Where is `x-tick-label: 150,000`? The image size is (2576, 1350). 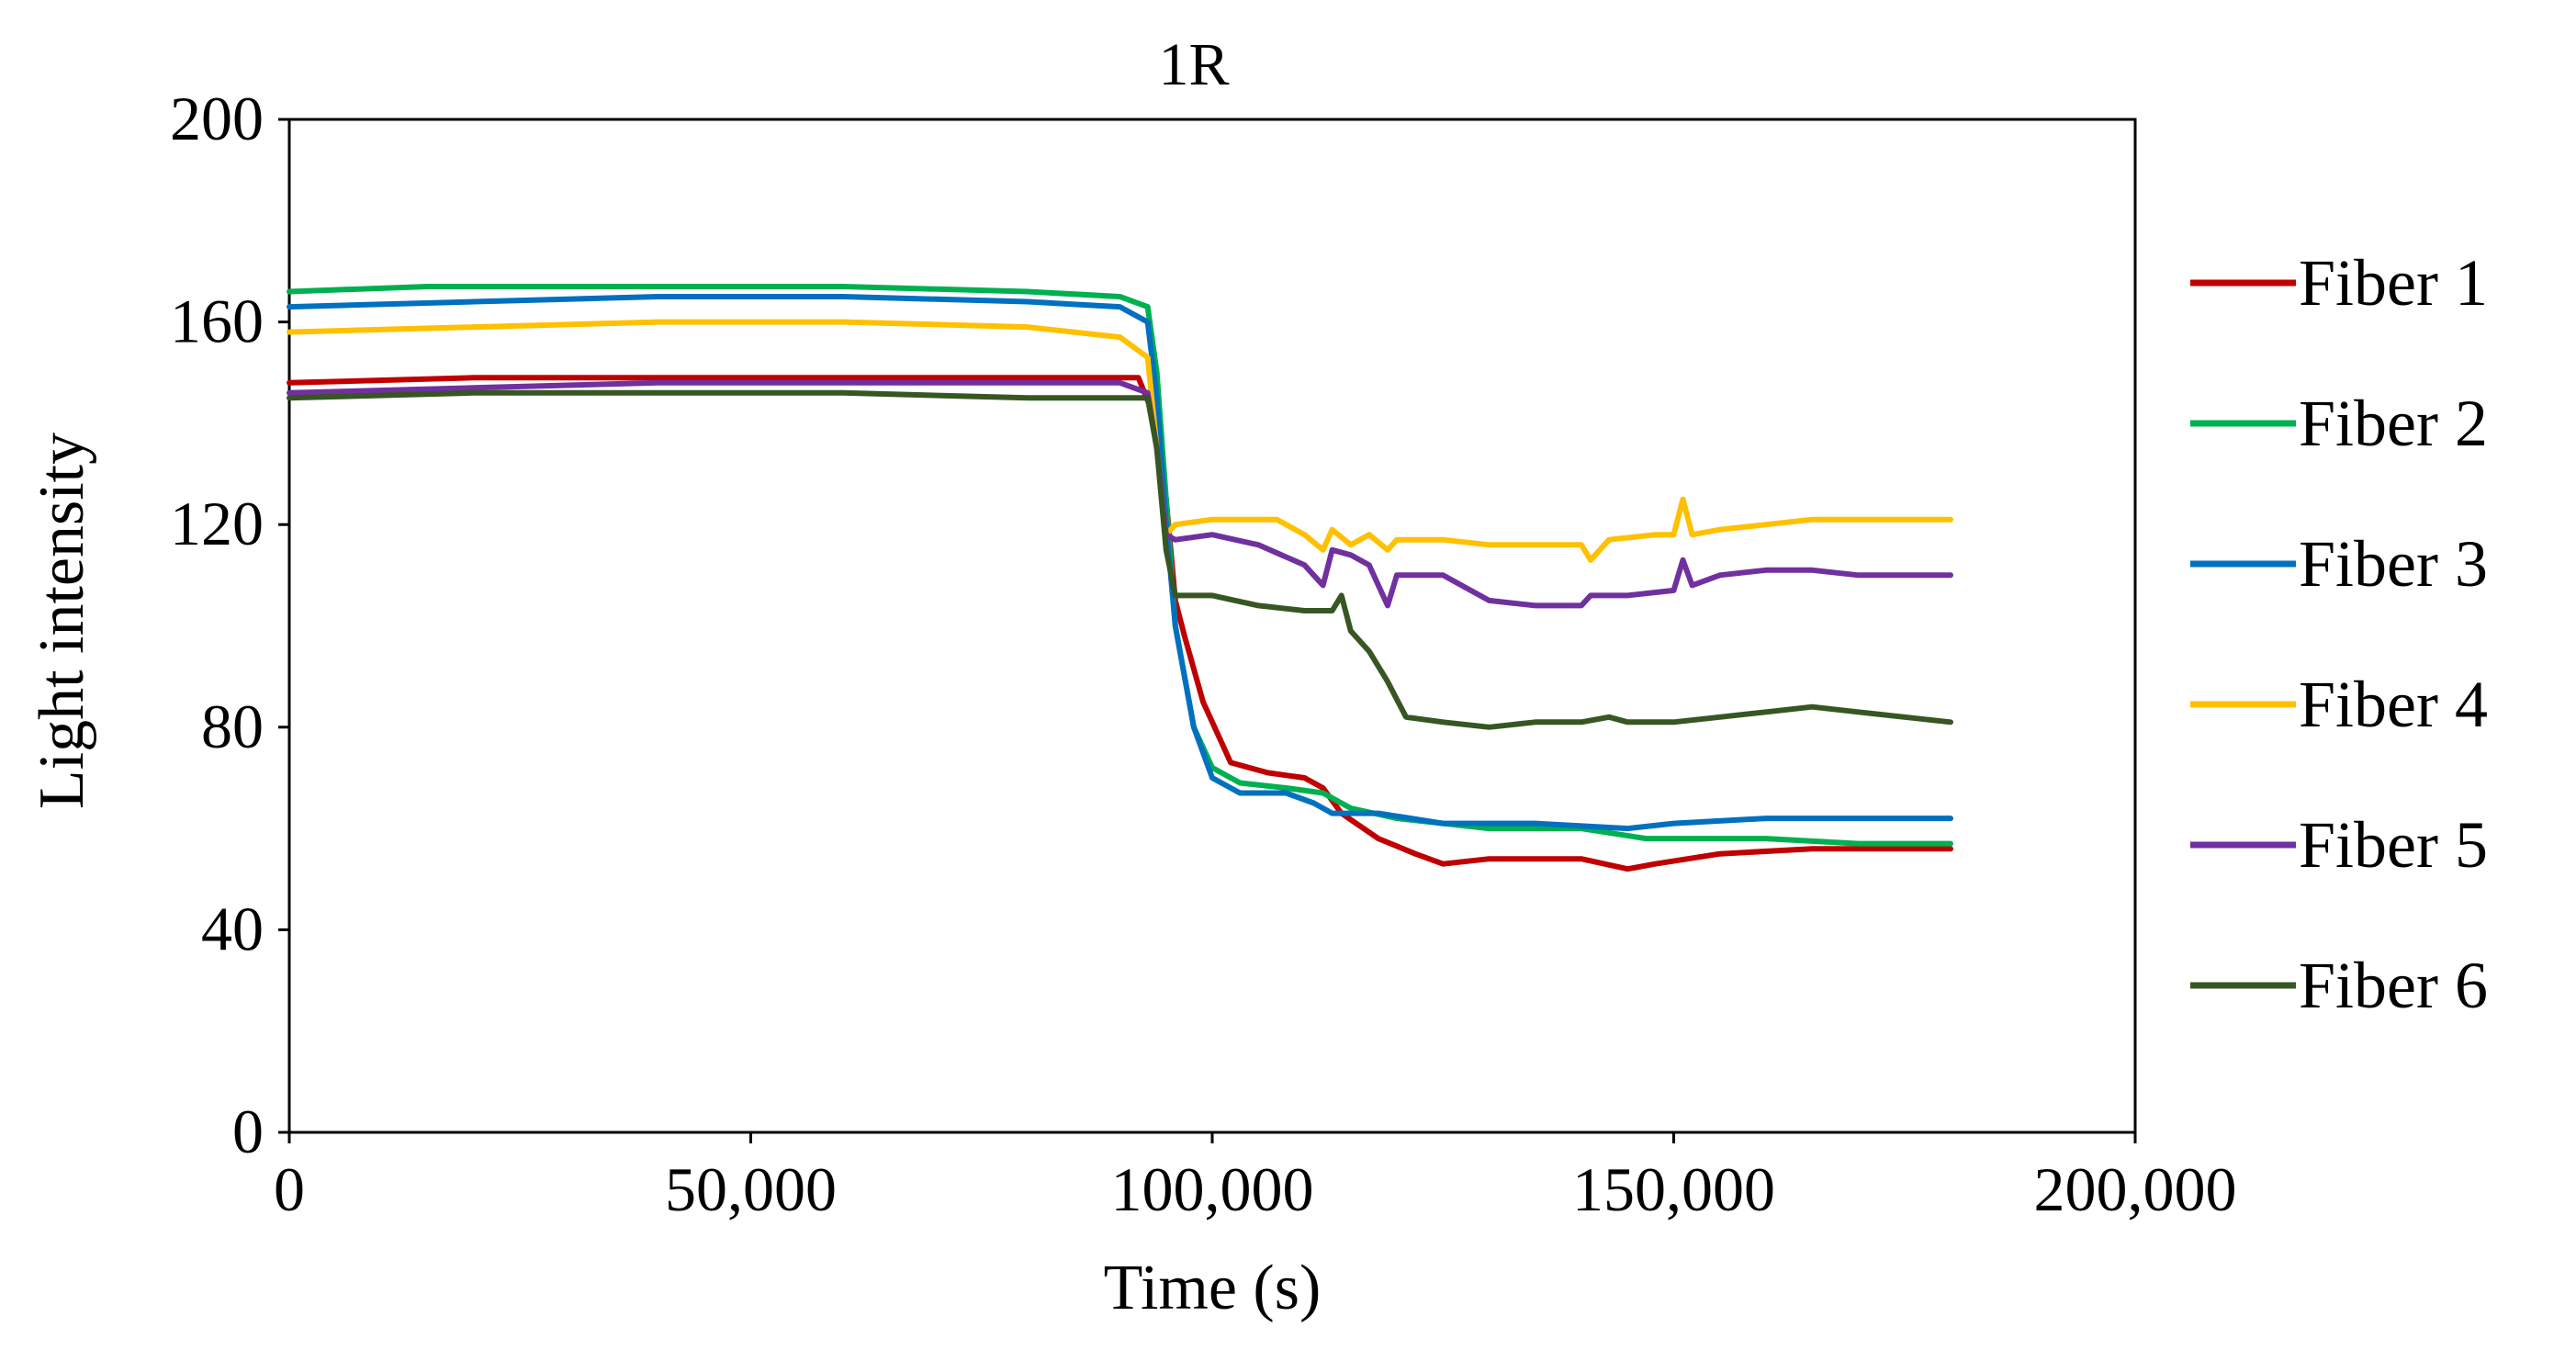
x-tick-label: 150,000 is located at coordinates (1673, 1189).